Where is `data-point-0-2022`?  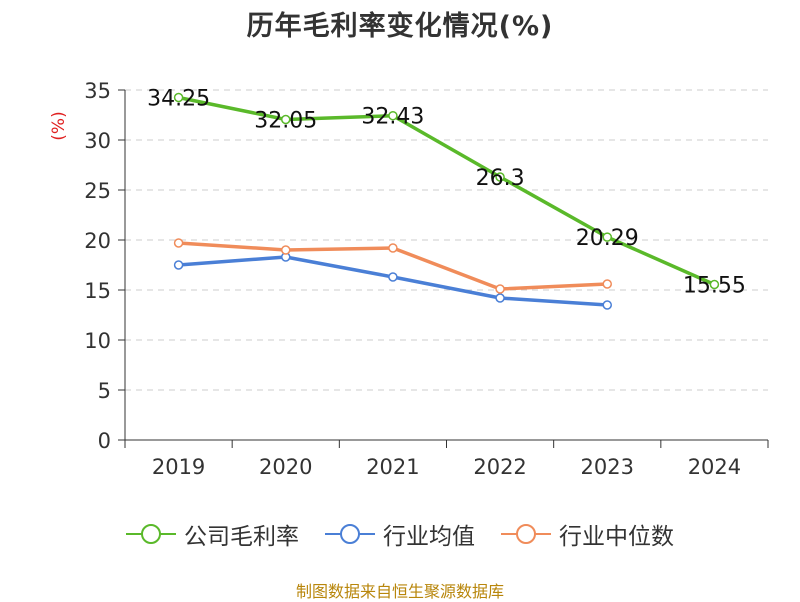
data-point-0-2022 is located at coordinates (500, 177).